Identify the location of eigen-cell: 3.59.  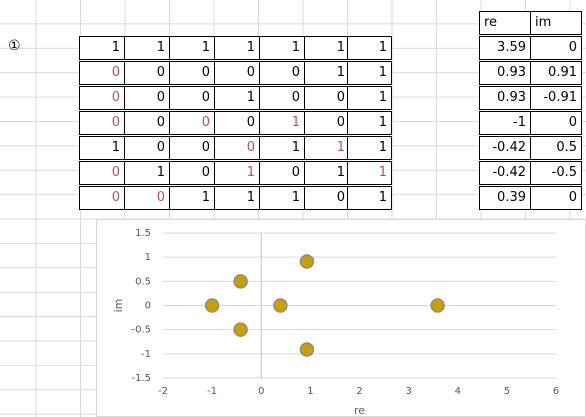
(505, 48).